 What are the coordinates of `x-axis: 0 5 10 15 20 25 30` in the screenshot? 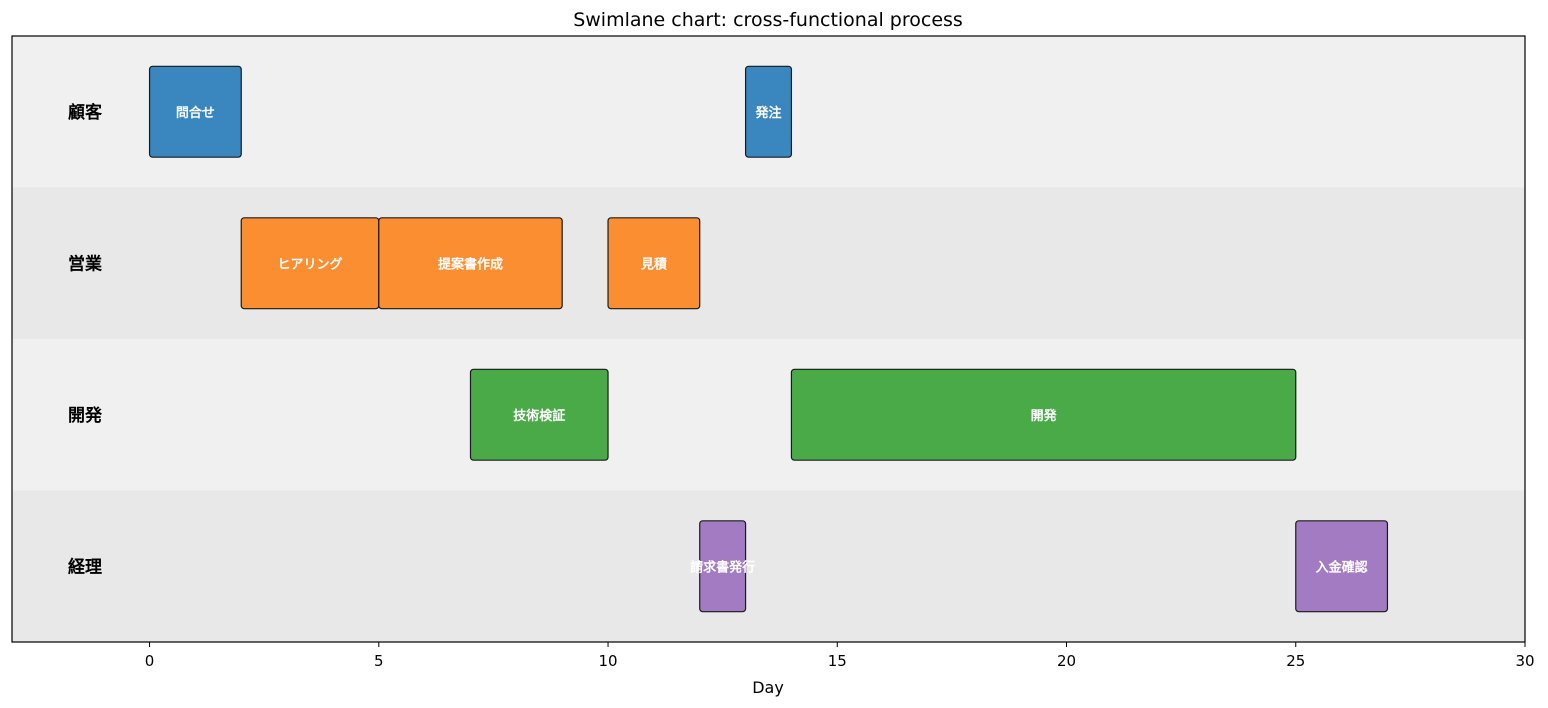 It's located at (840, 656).